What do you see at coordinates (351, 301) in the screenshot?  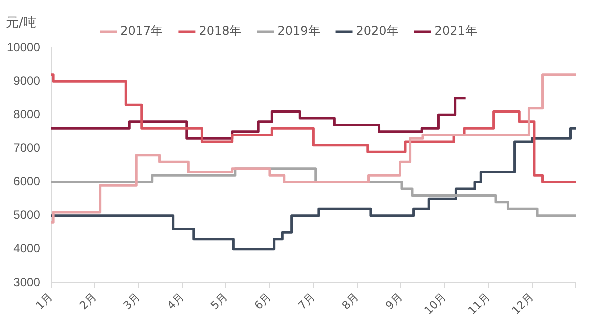 I see `x-tick-label: 8月` at bounding box center [351, 301].